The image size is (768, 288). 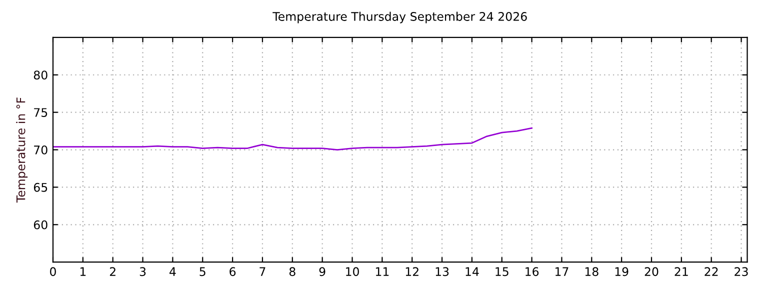 What do you see at coordinates (41, 149) in the screenshot?
I see `y-tick-label: 70` at bounding box center [41, 149].